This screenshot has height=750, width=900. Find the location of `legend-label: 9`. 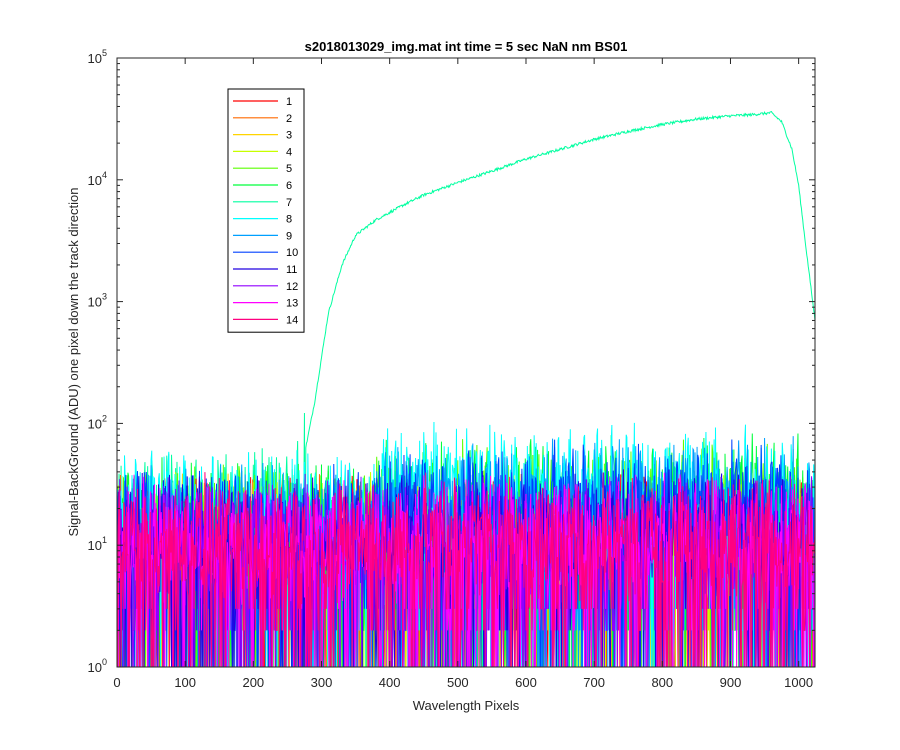

legend-label: 9 is located at coordinates (289, 236).